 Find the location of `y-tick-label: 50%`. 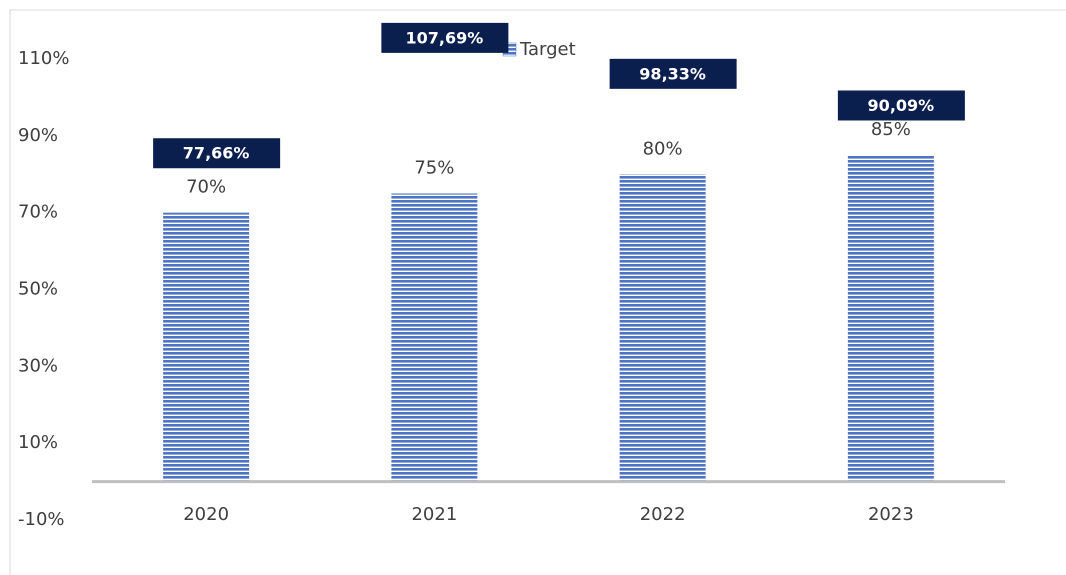

y-tick-label: 50% is located at coordinates (38, 289).